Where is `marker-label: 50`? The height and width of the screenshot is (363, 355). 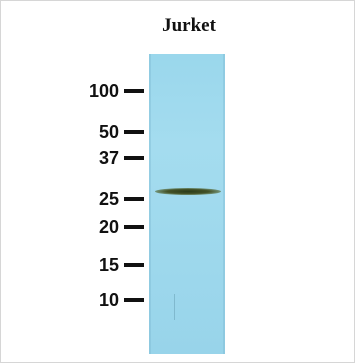 marker-label: 50 is located at coordinates (108, 132).